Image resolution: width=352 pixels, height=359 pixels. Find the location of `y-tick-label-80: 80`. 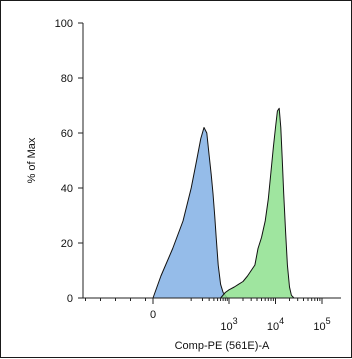

y-tick-label-80: 80 is located at coordinates (67, 79).